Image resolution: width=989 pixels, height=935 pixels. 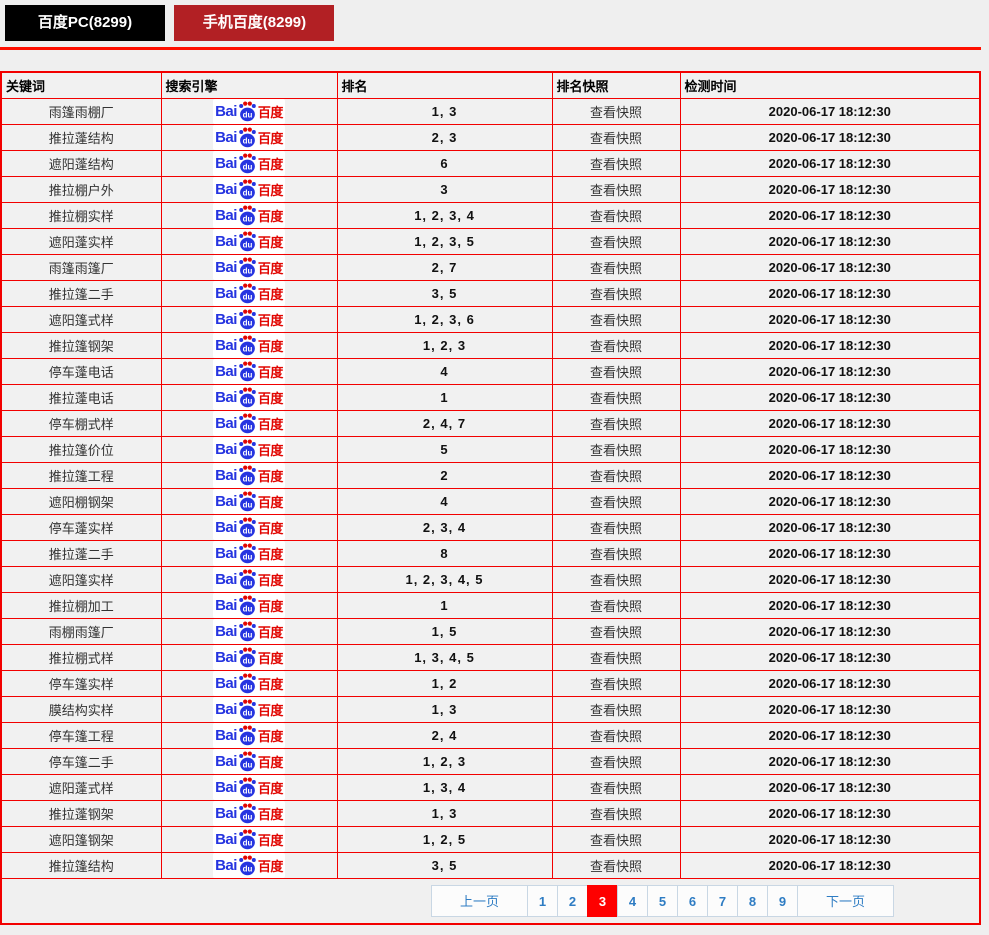 I want to click on table-row: 推拉篷二手 Bai du 百度 3, 5 查看快照, so click(x=490, y=293).